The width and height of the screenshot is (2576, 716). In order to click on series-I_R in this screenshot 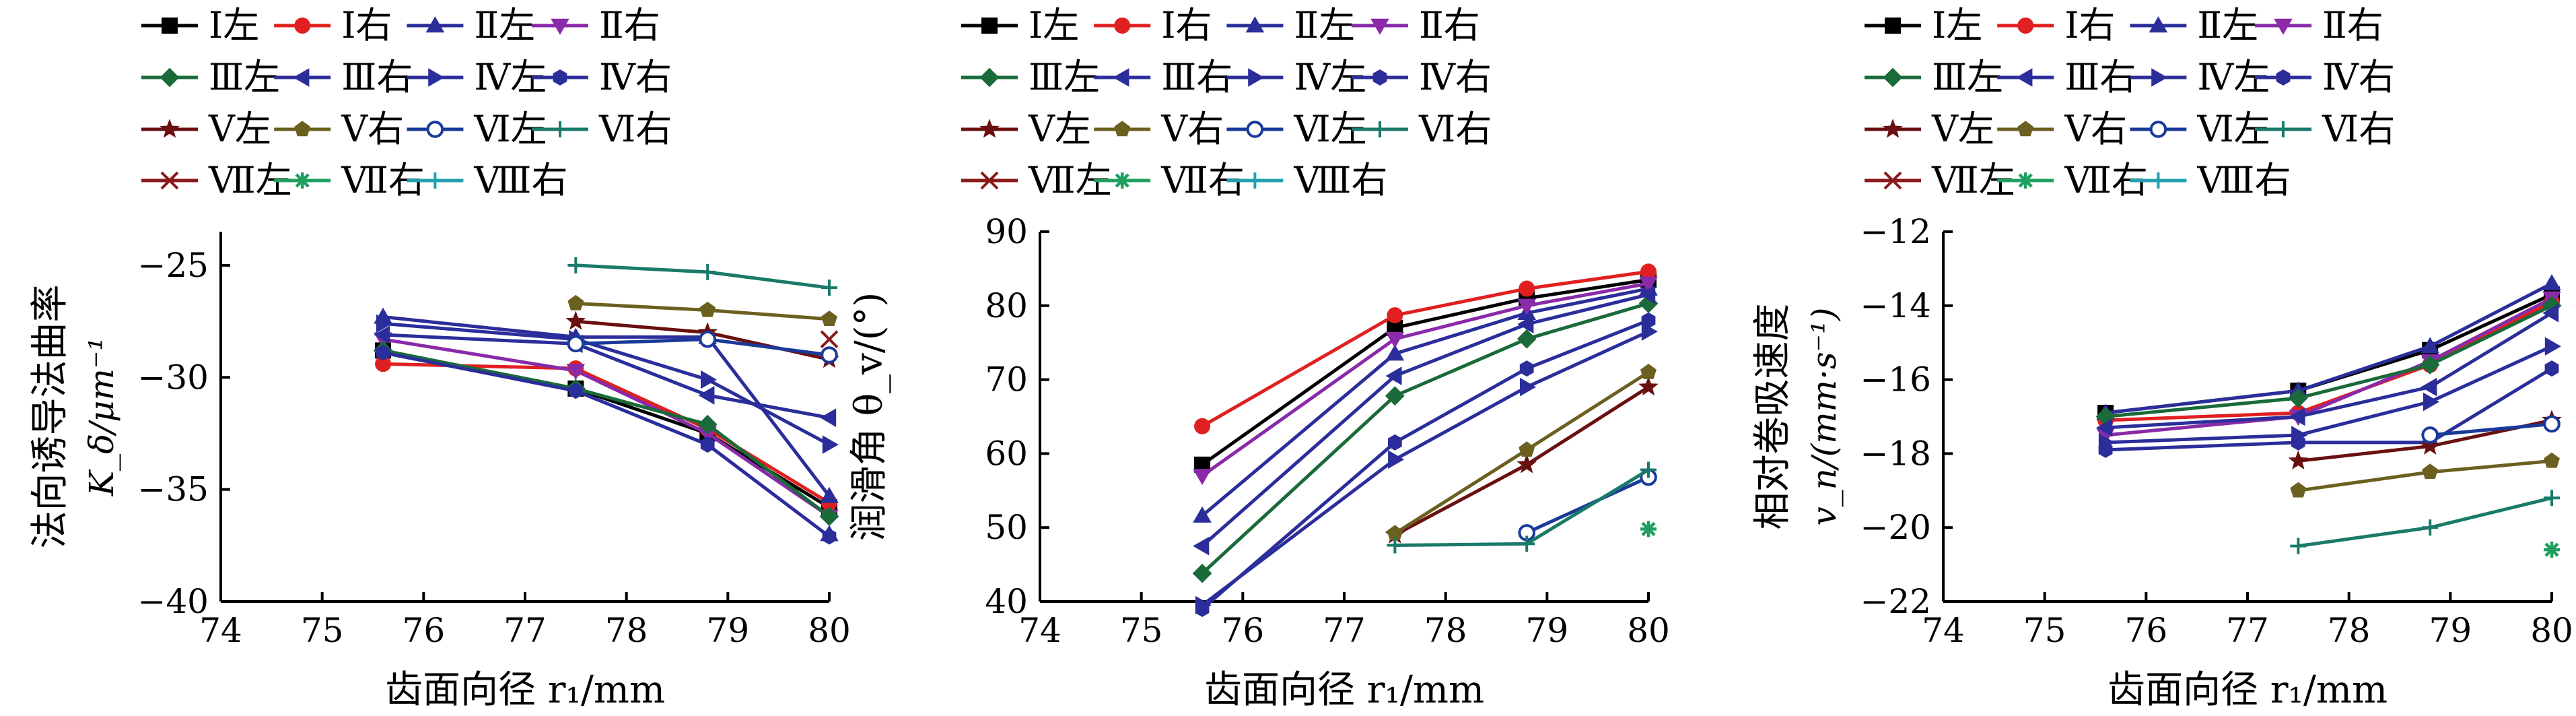, I will do `click(1425, 348)`.